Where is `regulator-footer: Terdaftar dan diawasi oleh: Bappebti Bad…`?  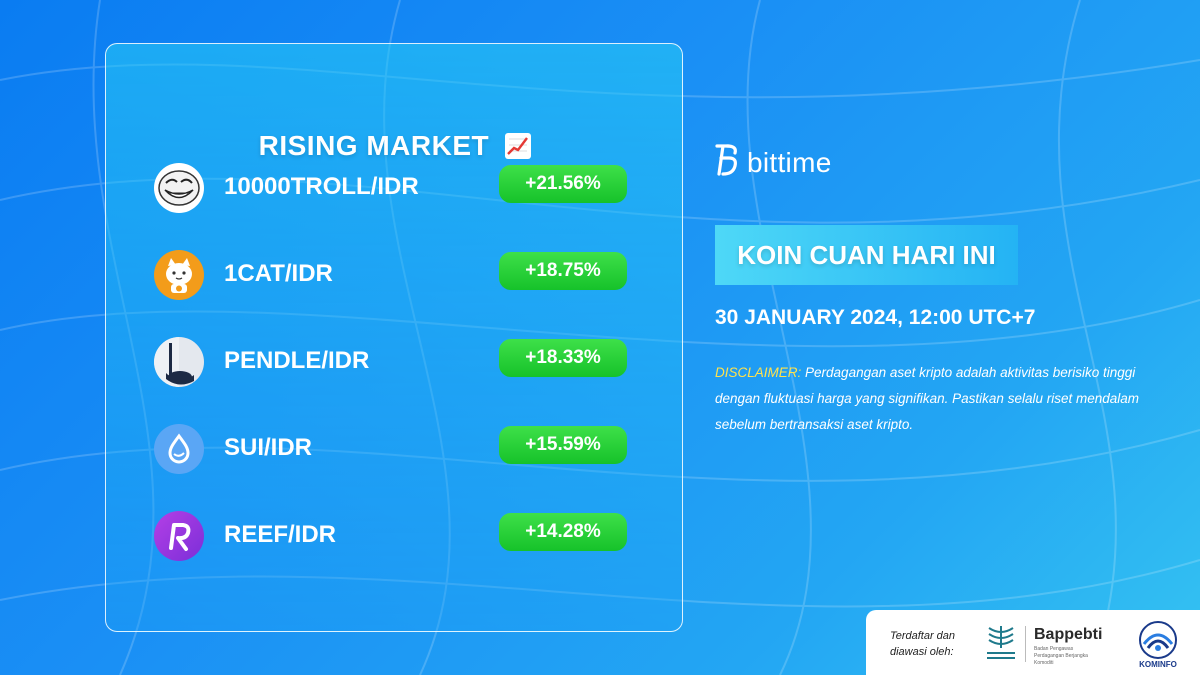
regulator-footer: Terdaftar dan diawasi oleh: Bappebti Bad… is located at coordinates (1033, 642).